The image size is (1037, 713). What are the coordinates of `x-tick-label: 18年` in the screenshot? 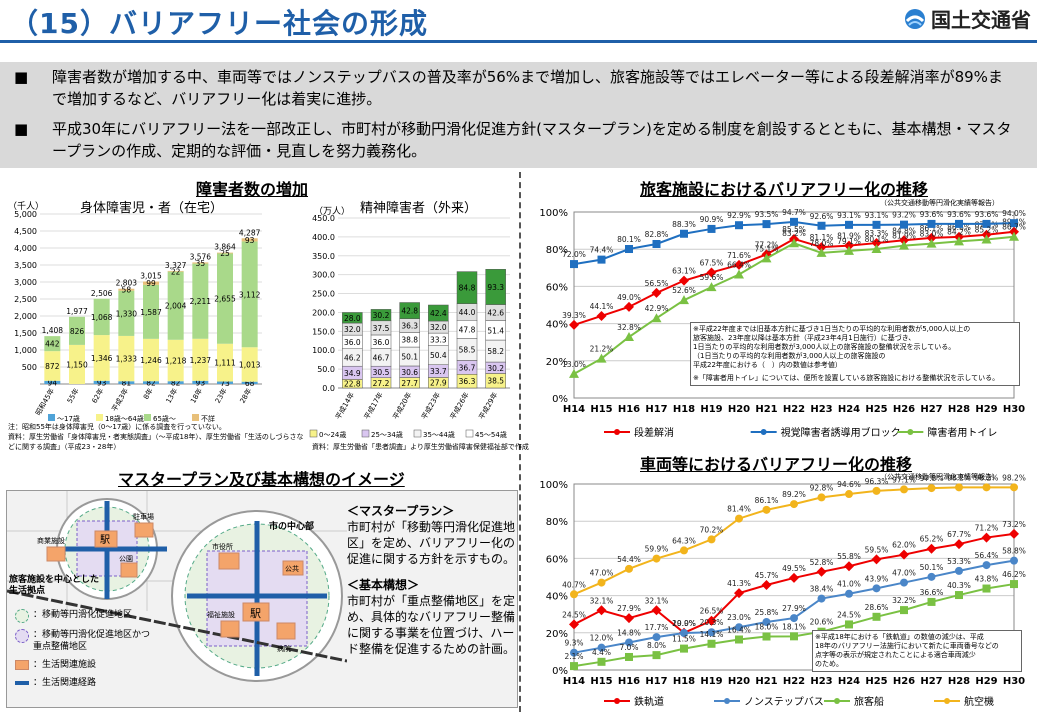 It's located at (196, 396).